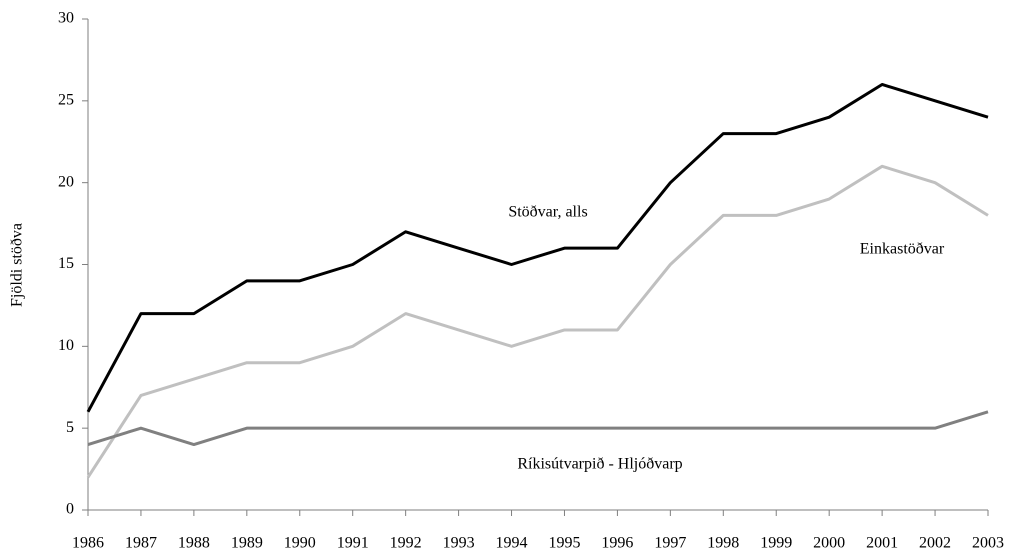 This screenshot has height=556, width=1012. I want to click on x-tick-label: 2003, so click(988, 543).